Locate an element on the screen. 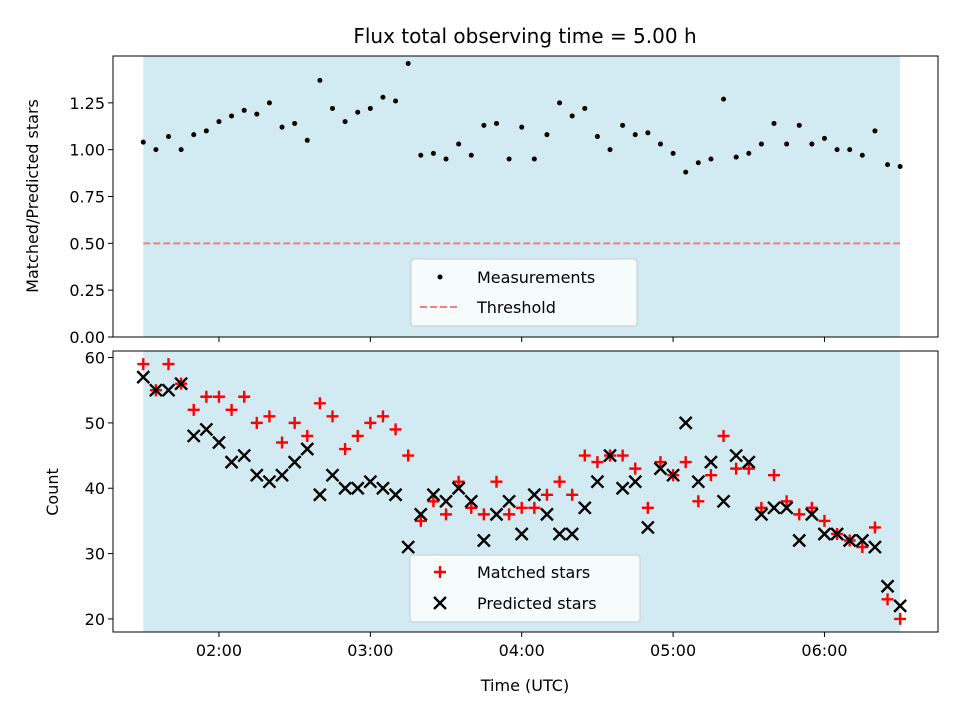 This screenshot has height=720, width=960. top-y-axis-label: Matched/Predicted stars is located at coordinates (32, 196).